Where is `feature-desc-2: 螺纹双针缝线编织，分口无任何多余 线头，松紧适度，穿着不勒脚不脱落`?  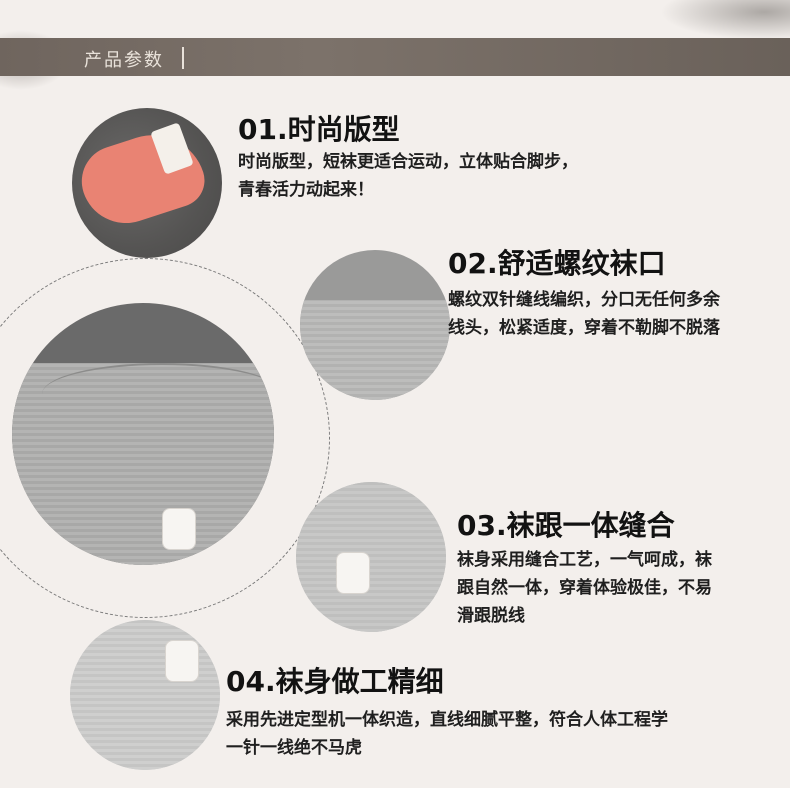
feature-desc-2: 螺纹双针缝线编织，分口无任何多余 线头，松紧适度，穿着不勒脚不脱落 is located at coordinates (584, 314).